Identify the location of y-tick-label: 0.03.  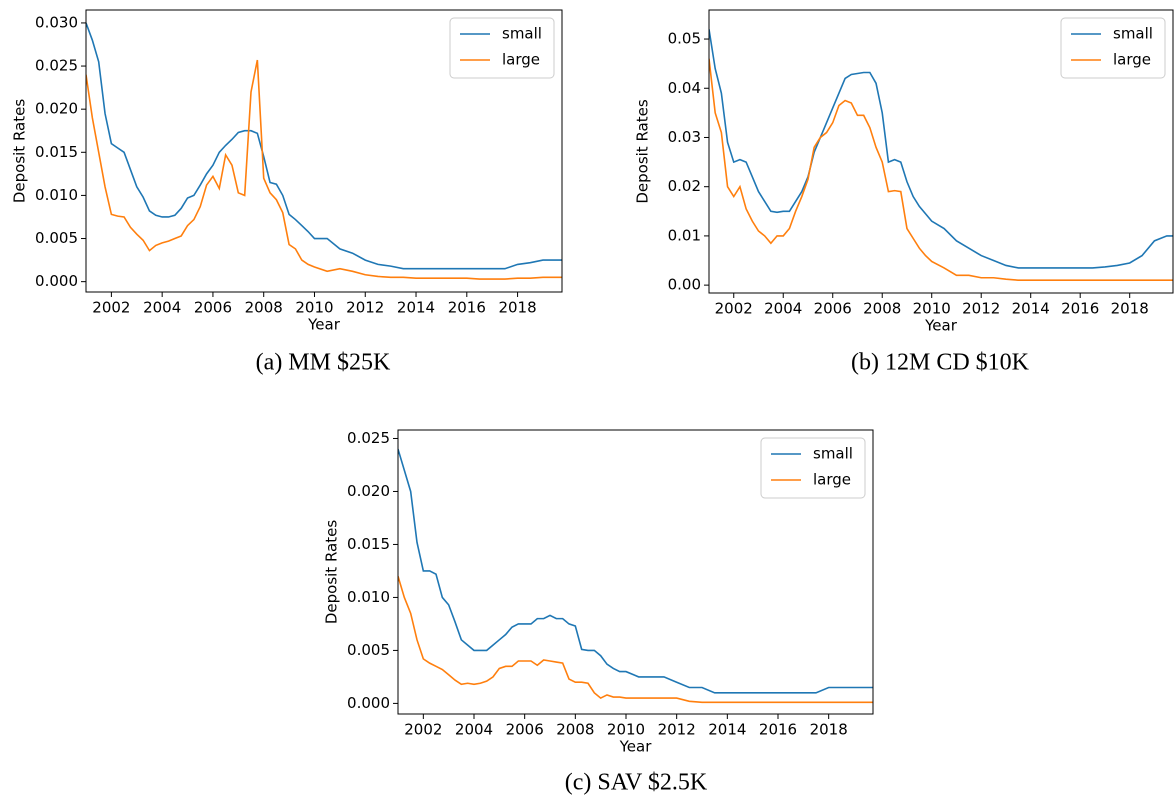
(684, 137).